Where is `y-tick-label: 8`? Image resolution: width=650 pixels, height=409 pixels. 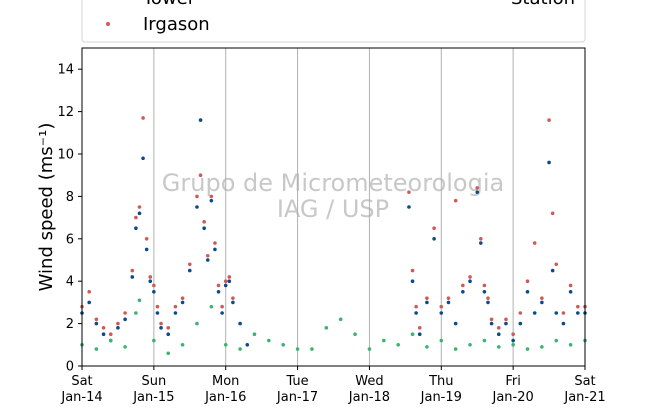
y-tick-label: 8 is located at coordinates (70, 197).